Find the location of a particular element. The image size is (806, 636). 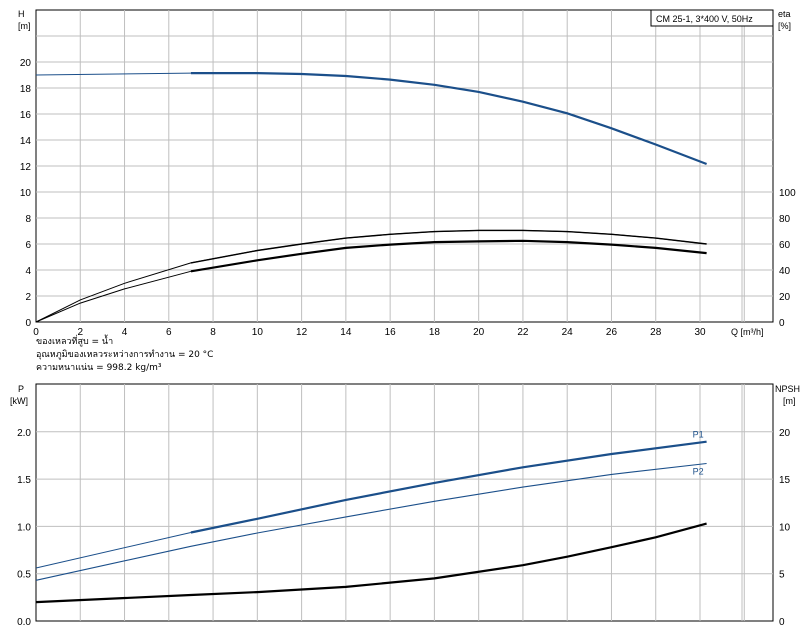

x-tick-label: 6 is located at coordinates (169, 332).